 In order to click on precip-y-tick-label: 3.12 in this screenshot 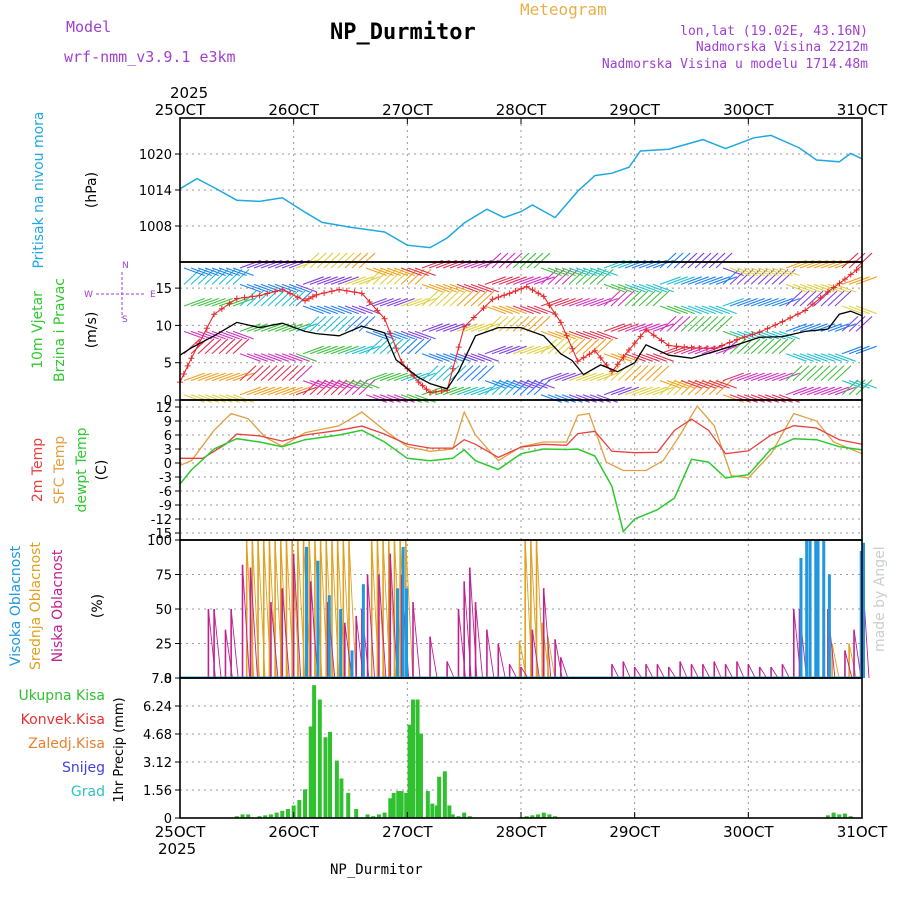, I will do `click(157, 763)`.